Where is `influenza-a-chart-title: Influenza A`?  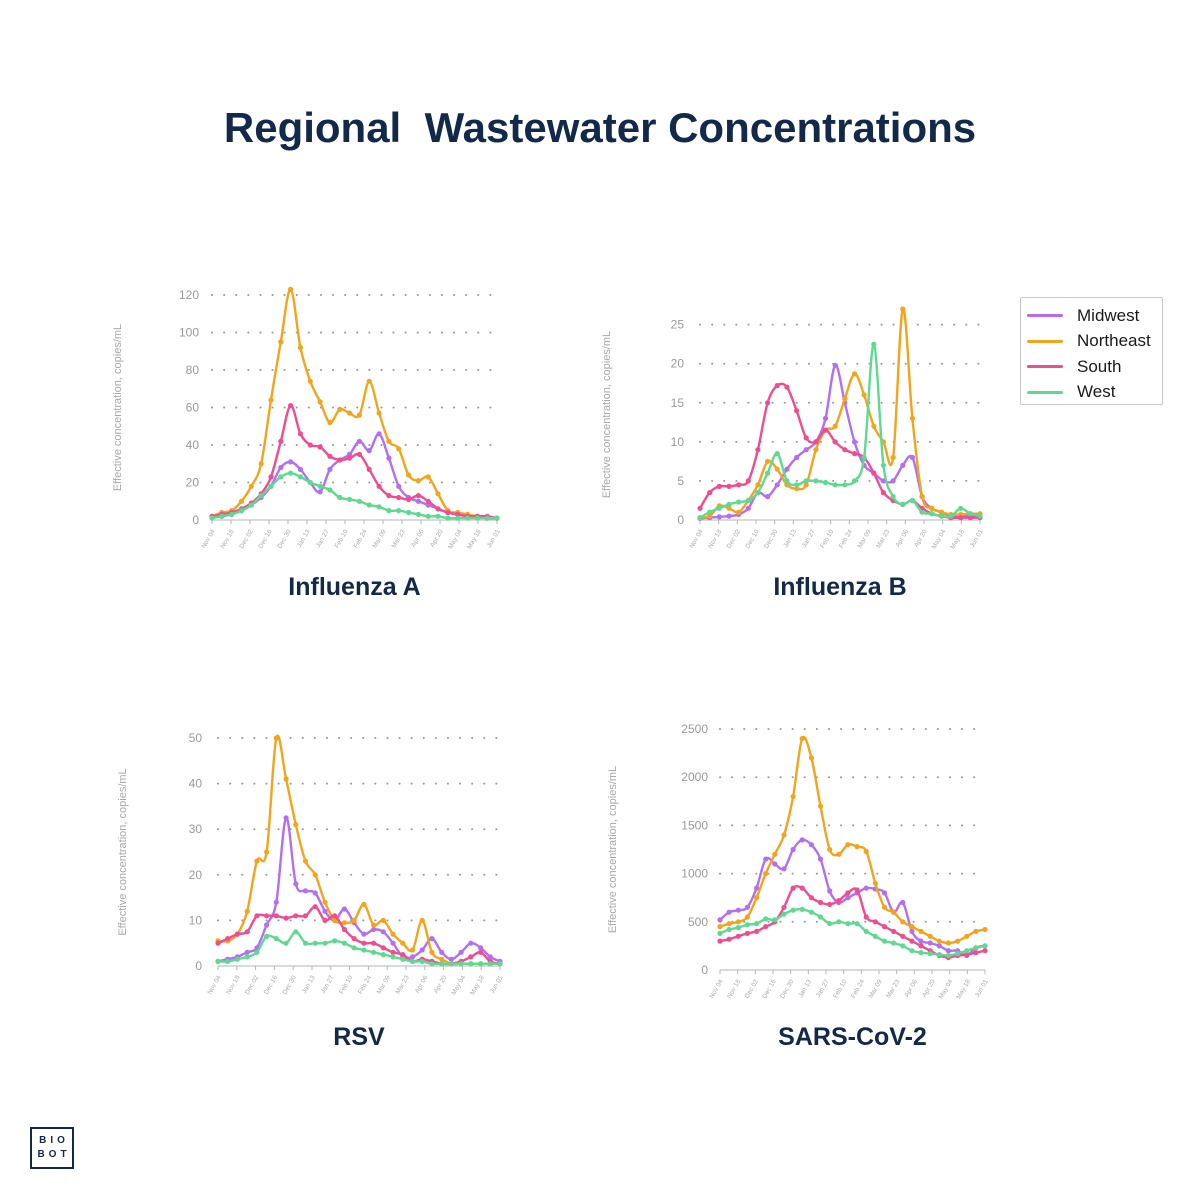 influenza-a-chart-title: Influenza A is located at coordinates (354, 587).